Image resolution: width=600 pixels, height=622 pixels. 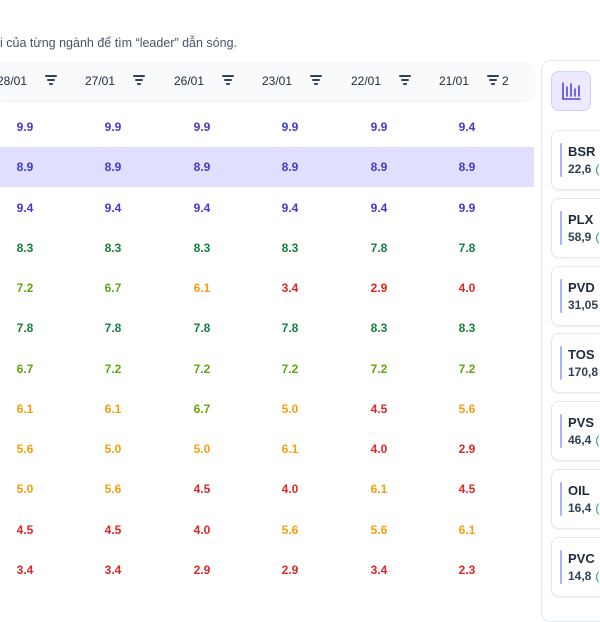 I want to click on table-row: 5.0 5.6 4.5 4.0 6.1 4.5, so click(x=267, y=489).